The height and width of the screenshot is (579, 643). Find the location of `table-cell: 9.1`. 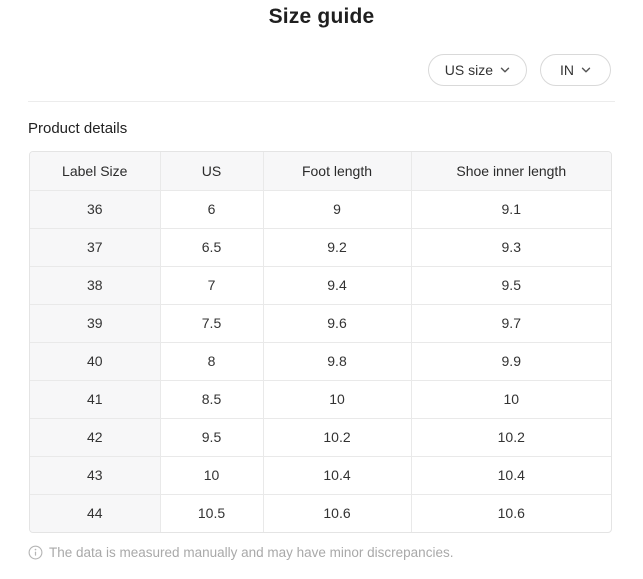

table-cell: 9.1 is located at coordinates (511, 209).